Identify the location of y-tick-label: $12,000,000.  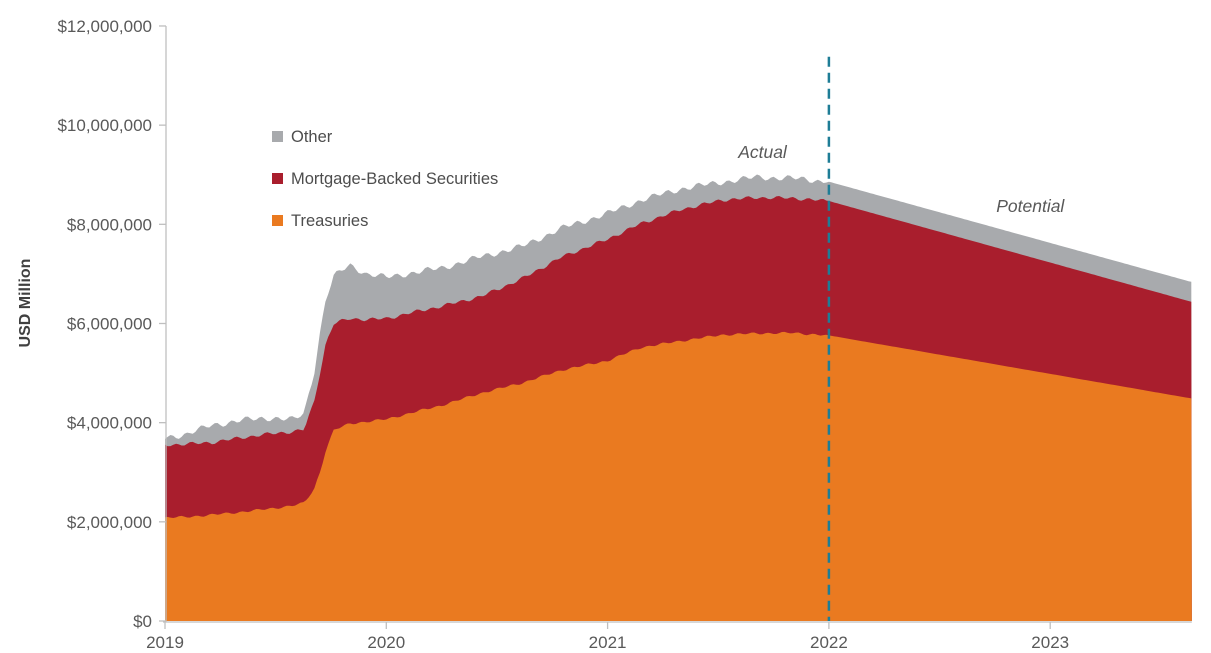
(104, 26).